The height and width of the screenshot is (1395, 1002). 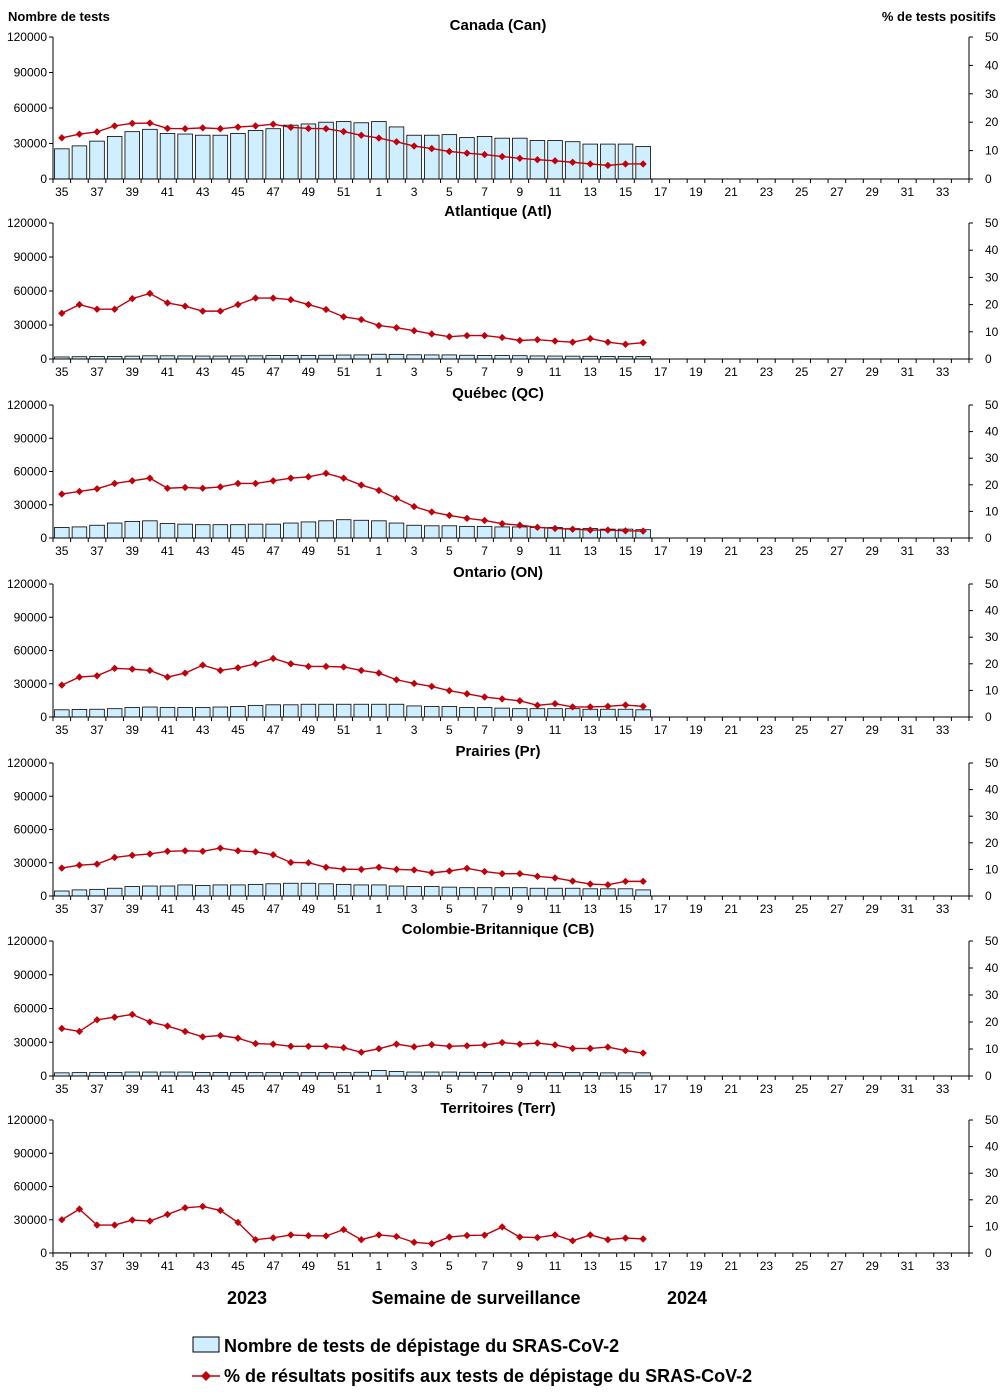 I want to click on left-tick-label: 90000, so click(x=31, y=438).